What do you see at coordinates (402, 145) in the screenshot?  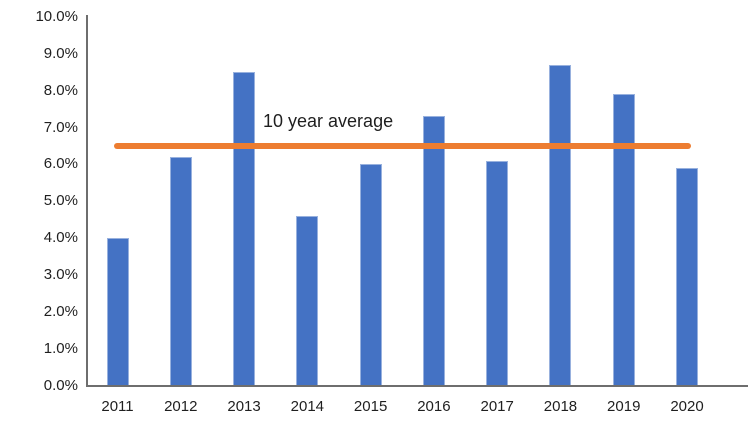 I see `average-line` at bounding box center [402, 145].